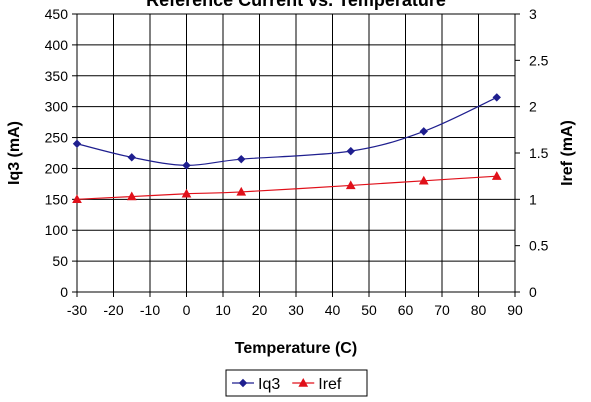 The width and height of the screenshot is (591, 402). I want to click on right-y-tick-label: 0, so click(533, 292).